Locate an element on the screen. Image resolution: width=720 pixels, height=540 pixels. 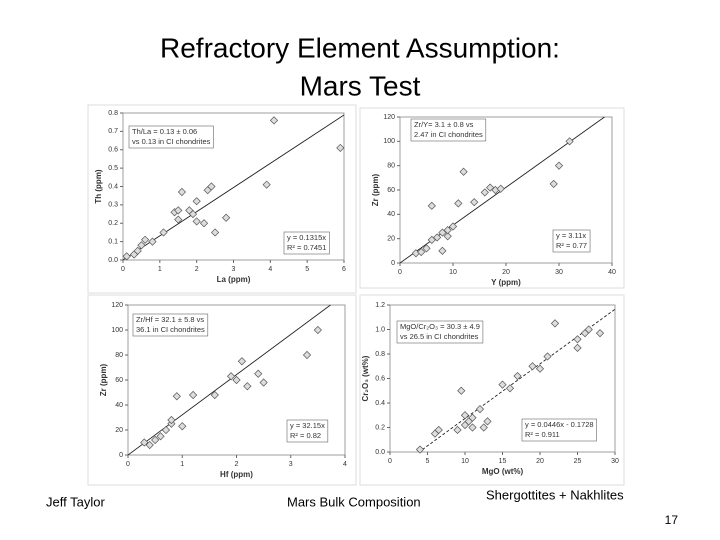
x-tick-label: 5 is located at coordinates (428, 461).